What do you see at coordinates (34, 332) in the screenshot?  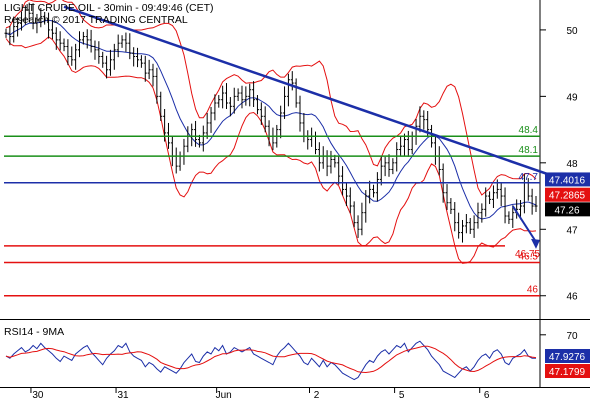 I see `rsi-title: RSI14 - 9MA` at bounding box center [34, 332].